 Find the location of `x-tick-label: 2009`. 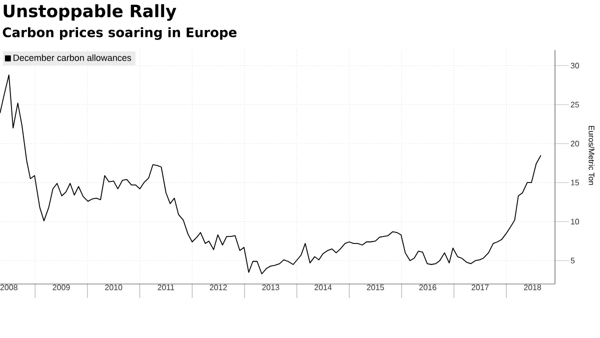

x-tick-label: 2009 is located at coordinates (61, 287).